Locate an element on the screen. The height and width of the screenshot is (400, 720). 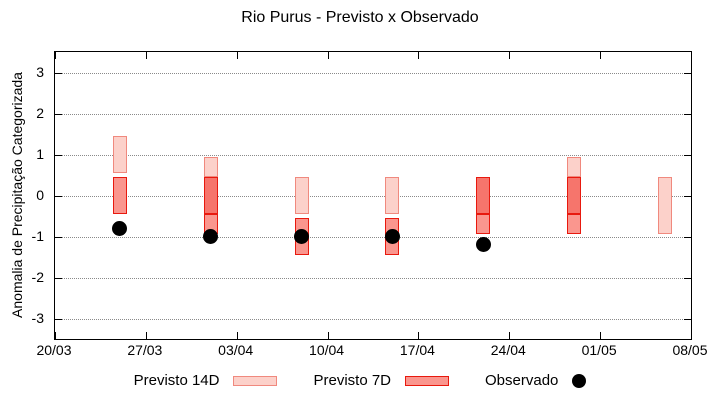
x-axis-tick-label: 03/04 is located at coordinates (236, 350).